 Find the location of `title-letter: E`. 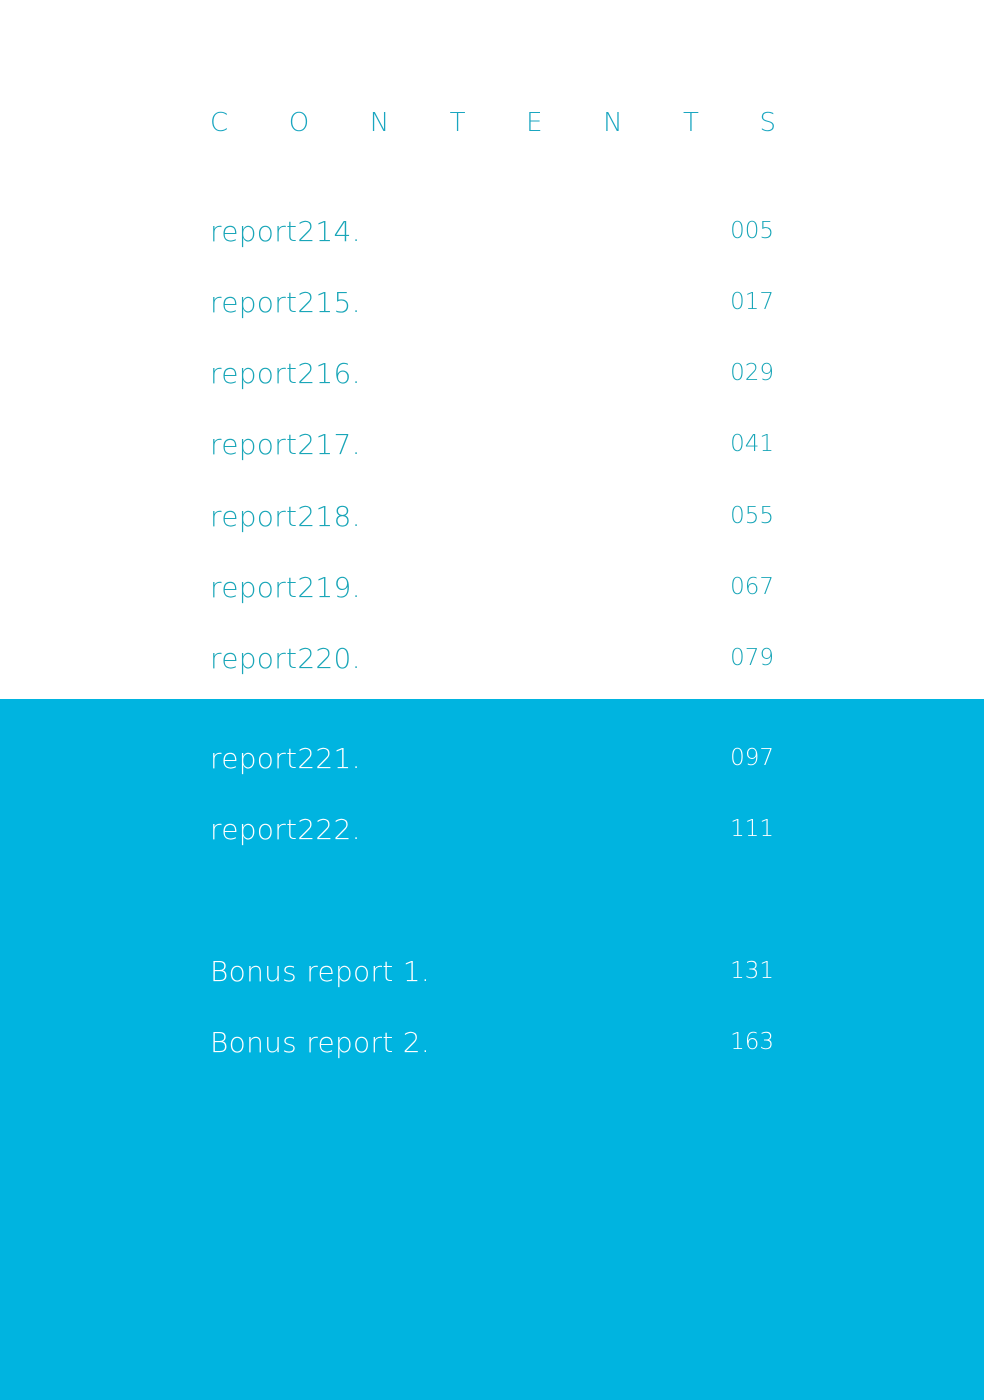

title-letter: E is located at coordinates (534, 123).